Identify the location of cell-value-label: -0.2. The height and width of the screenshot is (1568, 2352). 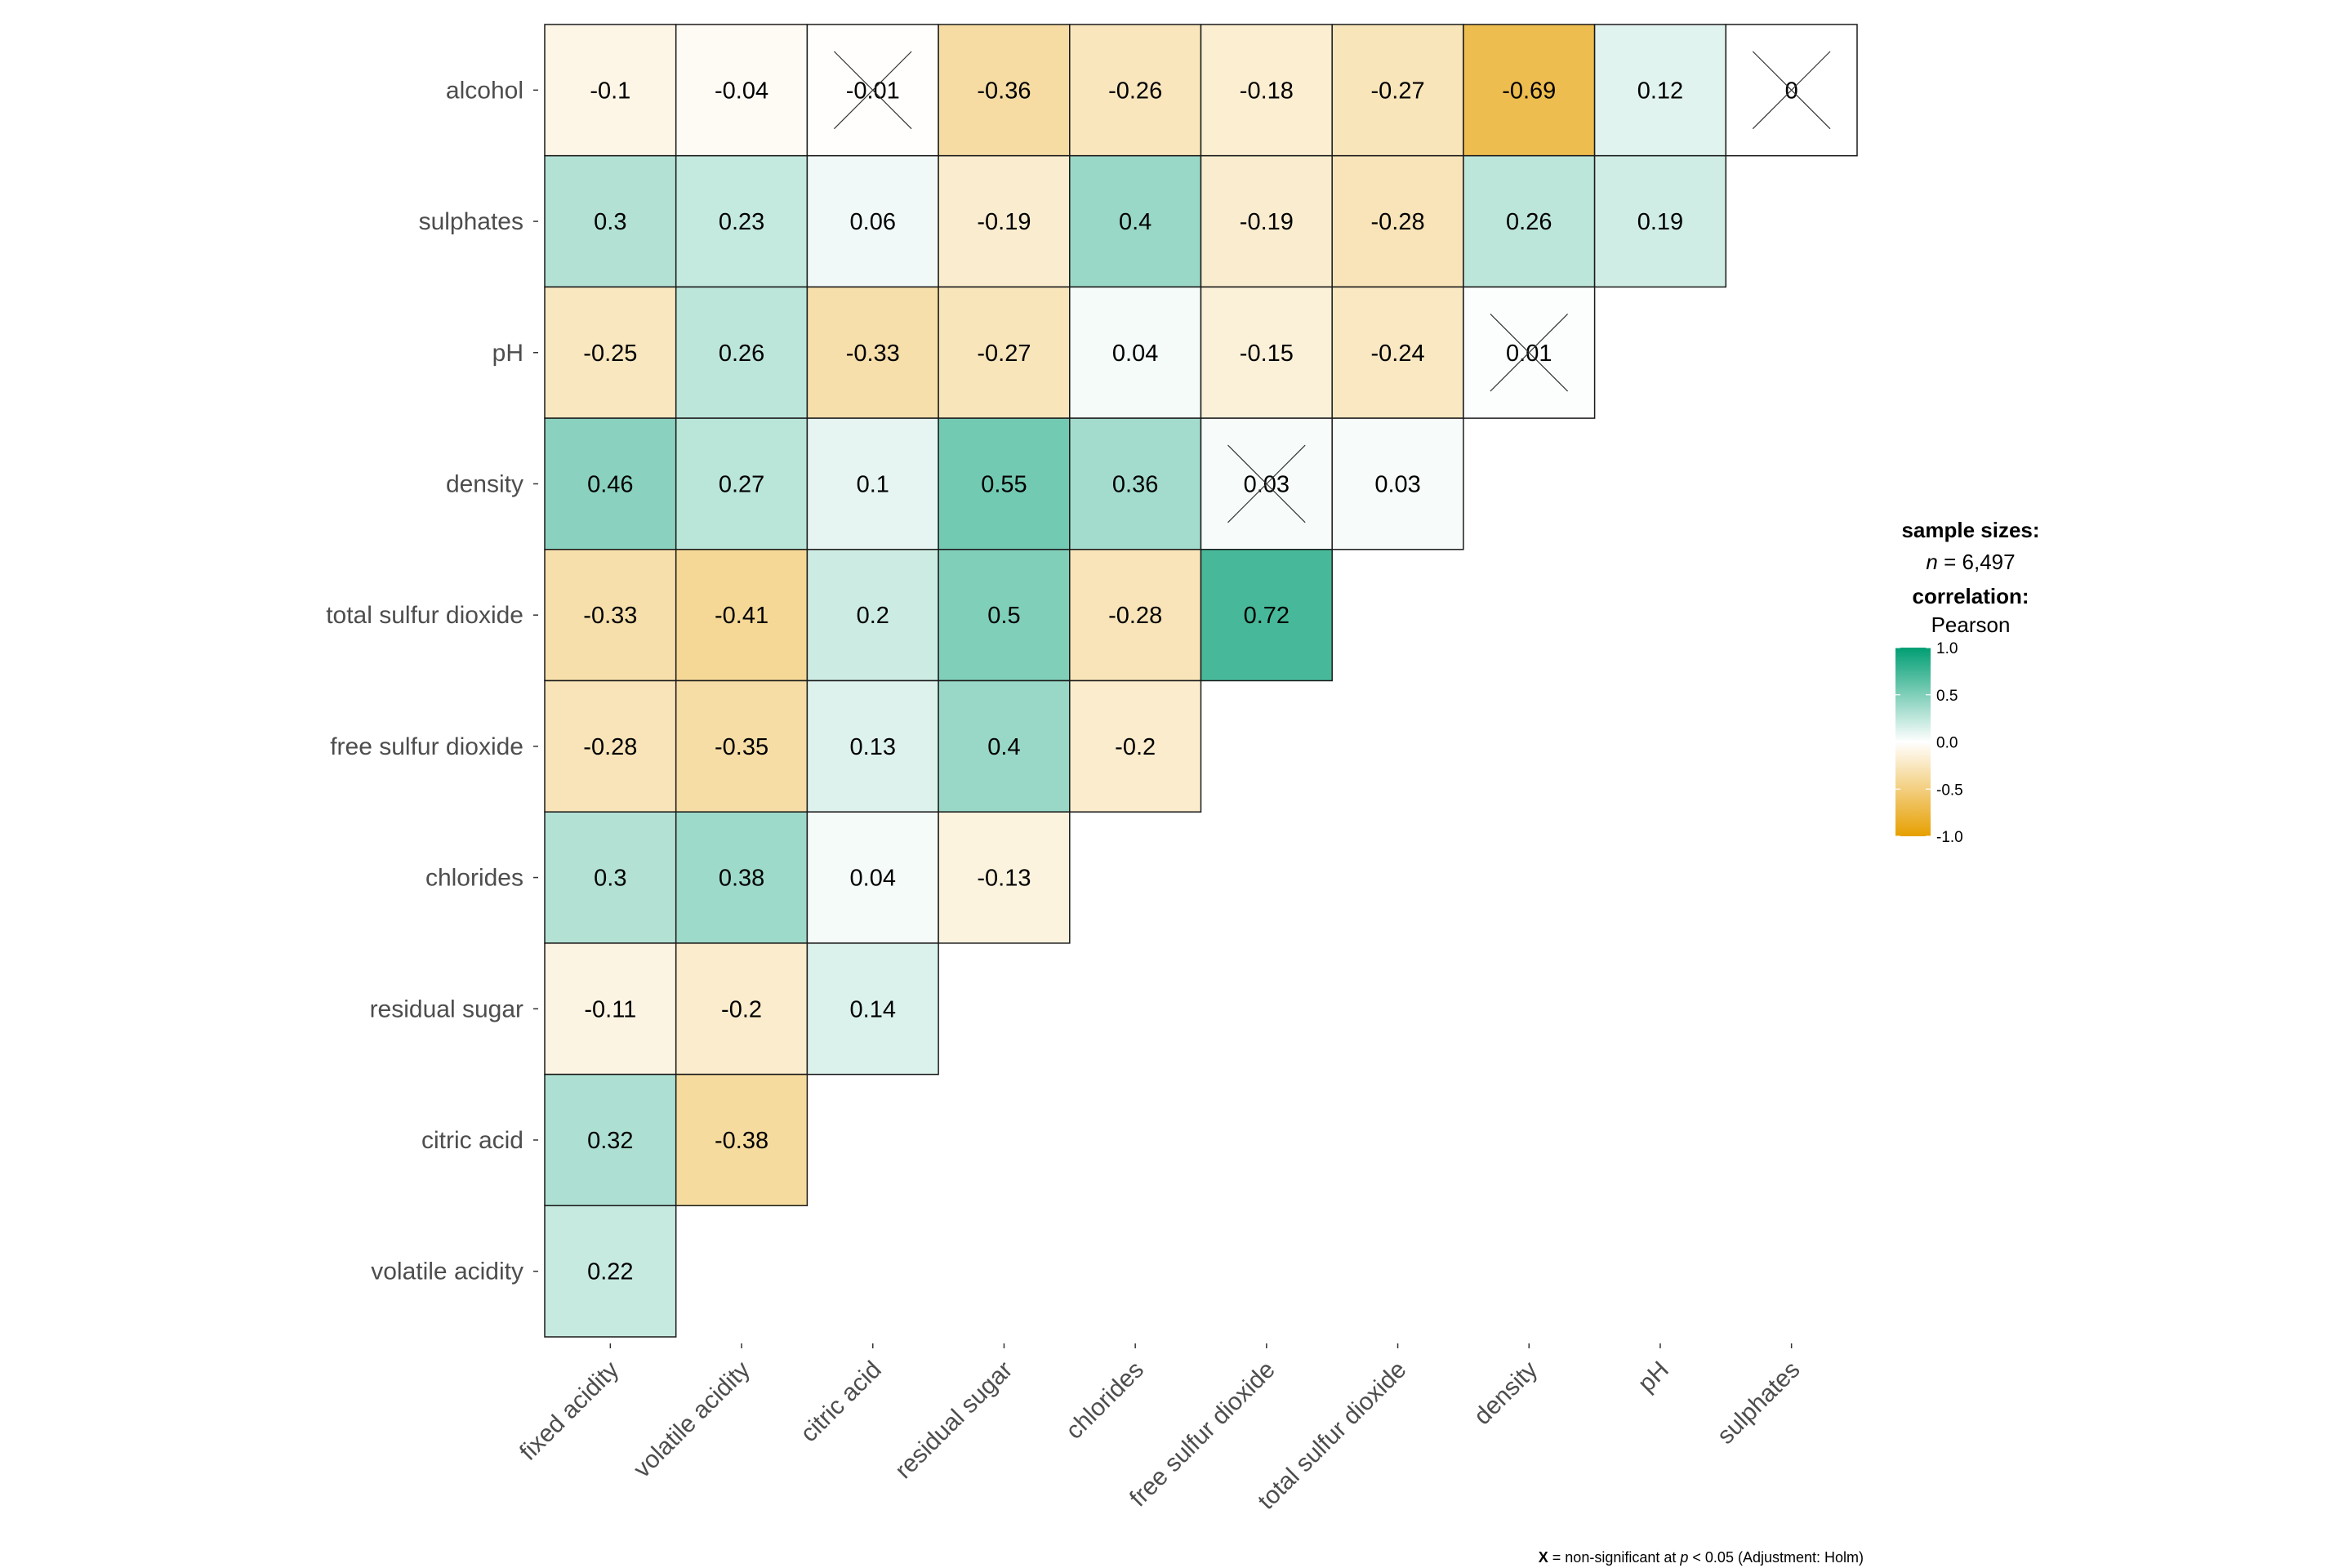
(1135, 747).